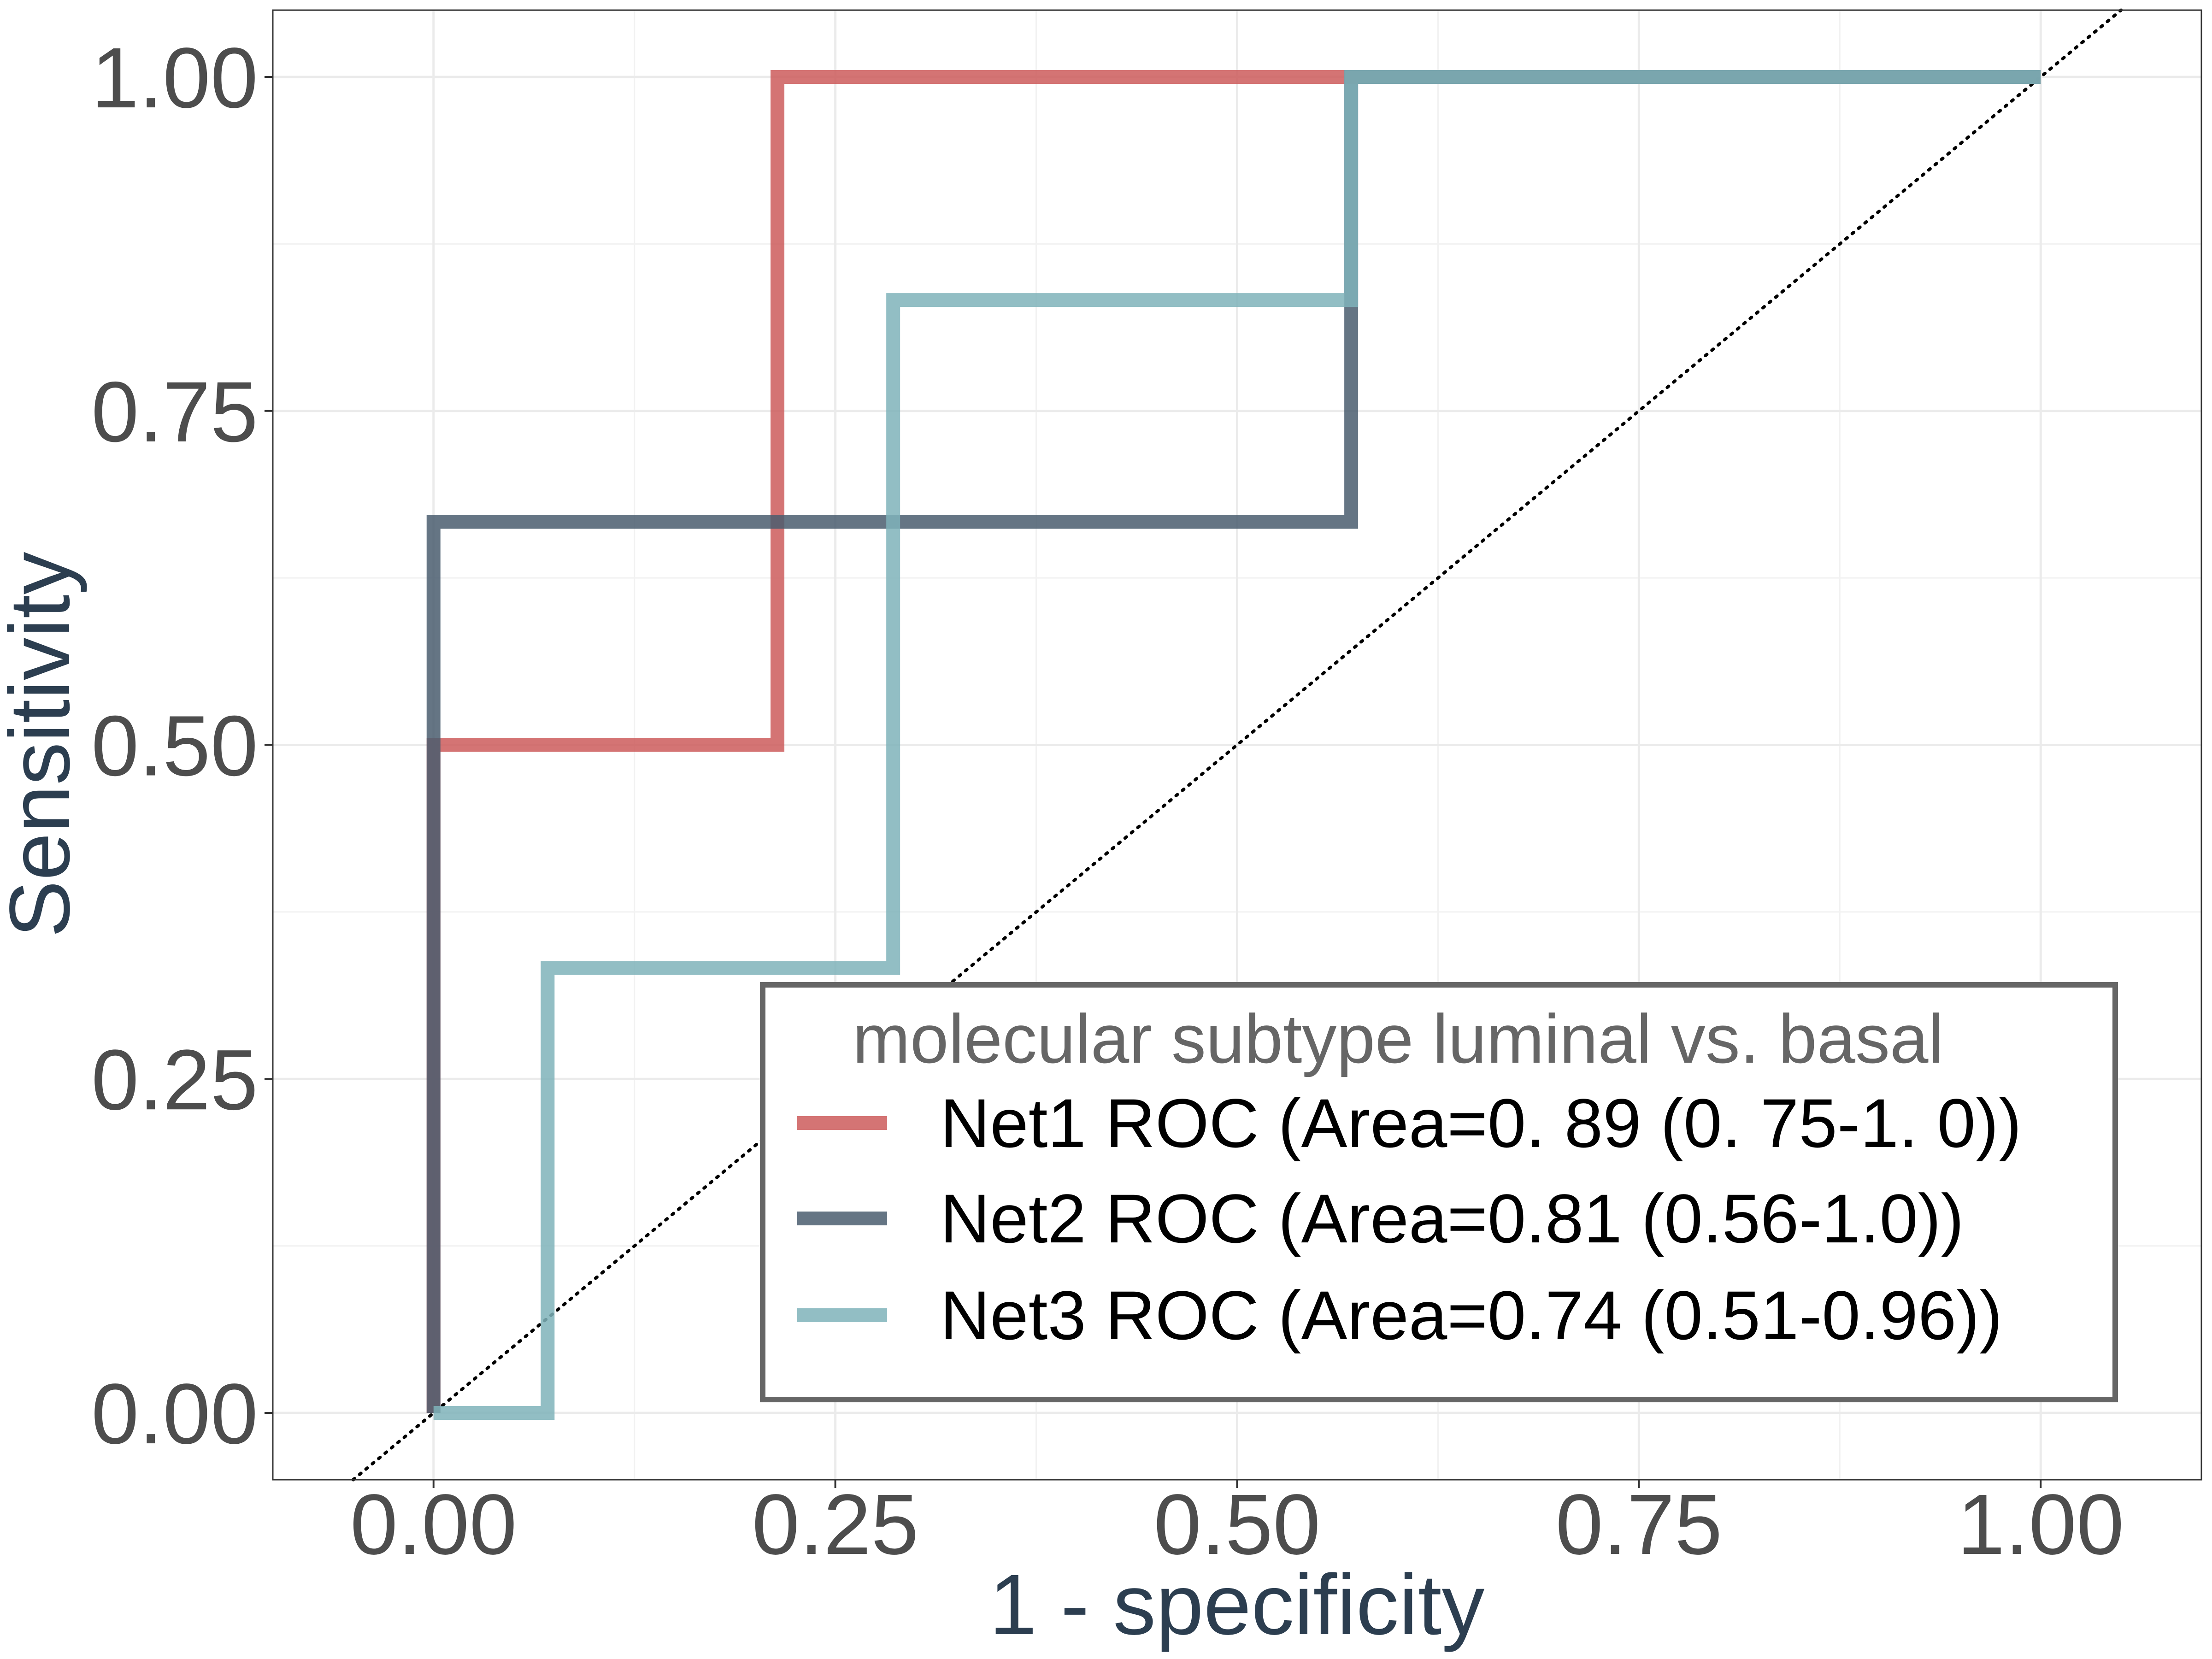 This screenshot has height=1659, width=2212. I want to click on x-tick-label: 0.50, so click(1236, 1524).